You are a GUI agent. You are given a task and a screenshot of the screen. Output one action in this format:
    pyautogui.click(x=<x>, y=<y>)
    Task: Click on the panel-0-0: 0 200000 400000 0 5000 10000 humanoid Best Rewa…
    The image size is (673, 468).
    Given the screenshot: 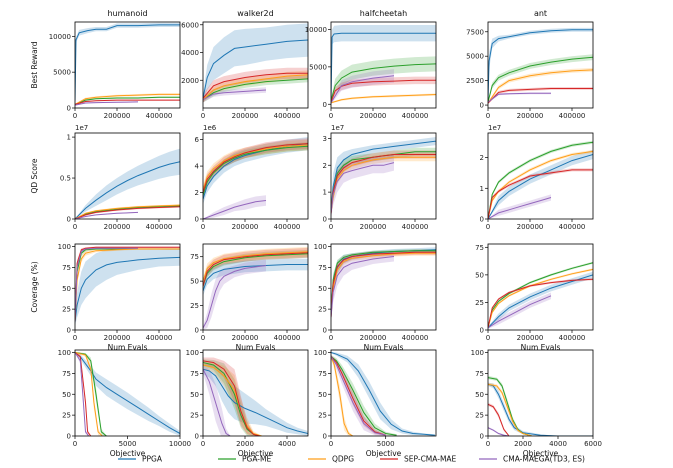 What is the action you would take?
    pyautogui.click(x=105, y=64)
    